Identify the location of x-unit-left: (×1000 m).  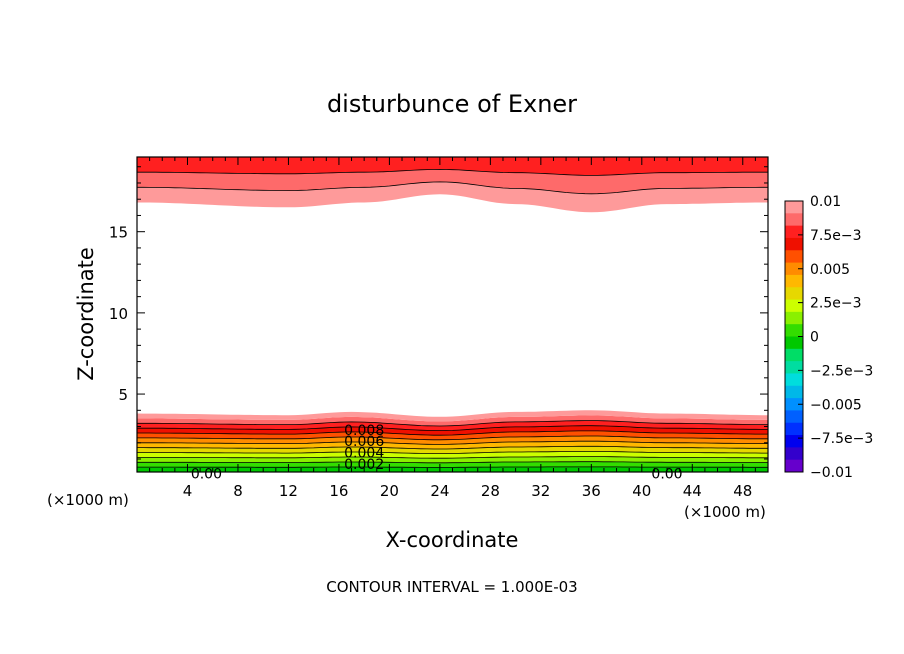
(88, 500).